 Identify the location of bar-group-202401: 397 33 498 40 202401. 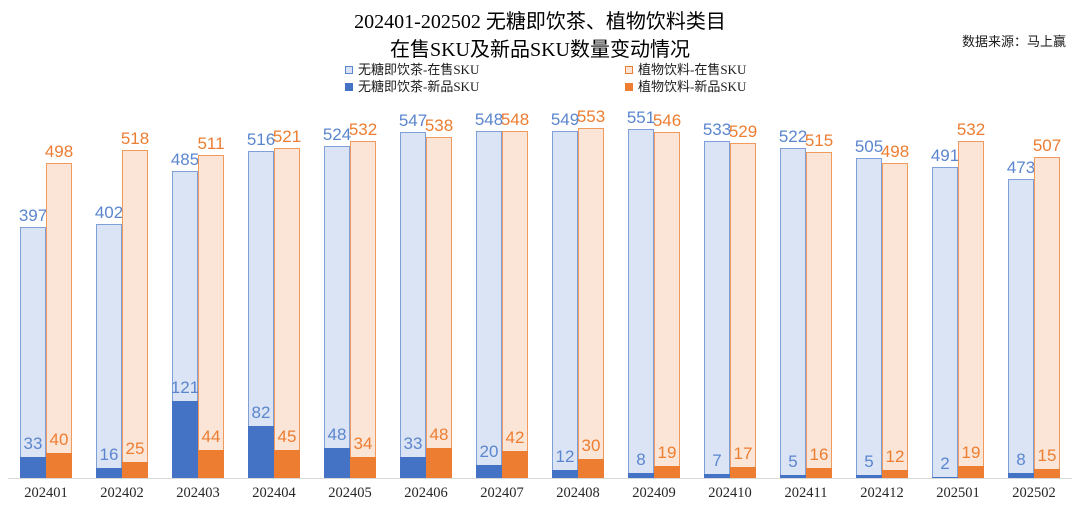
(46, 313).